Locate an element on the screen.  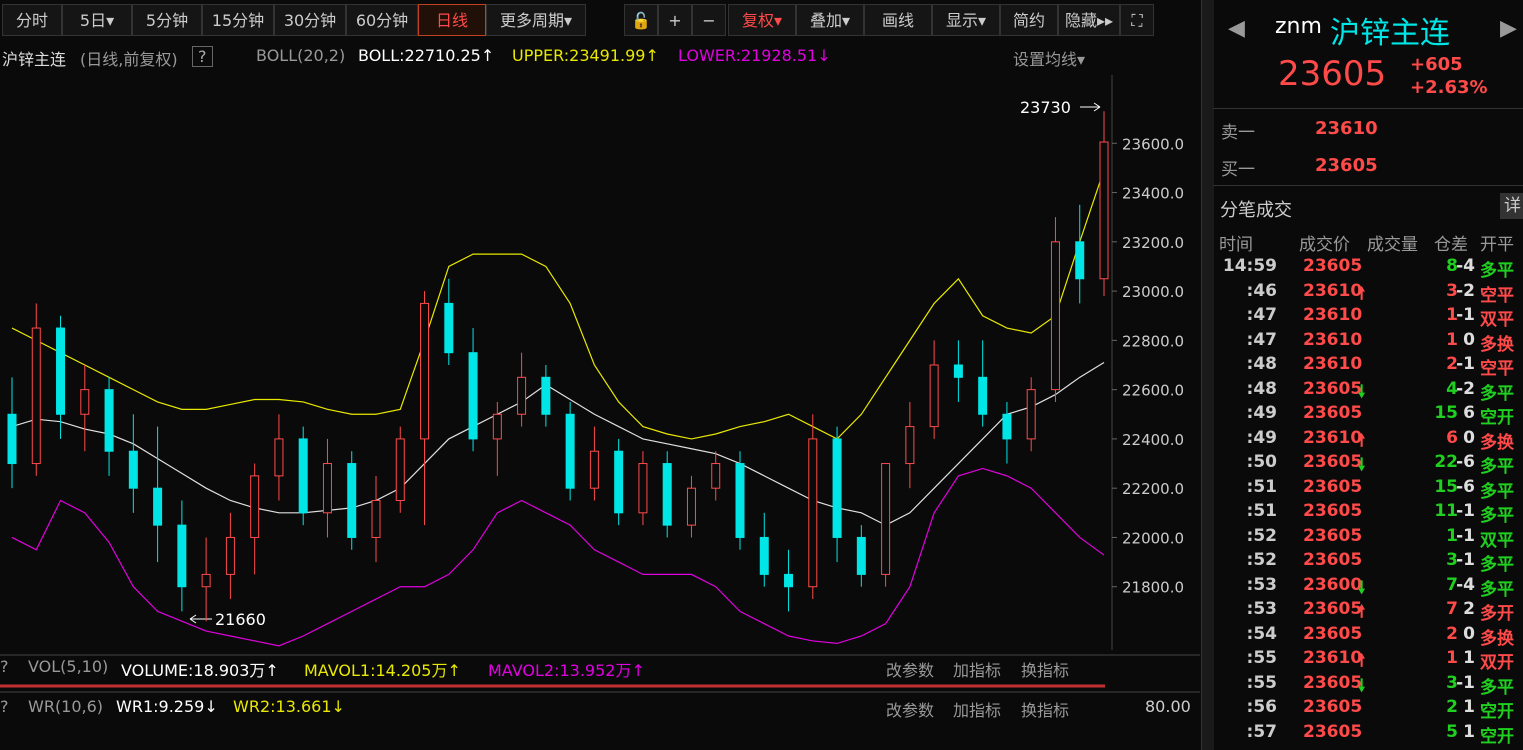
y-tick-label: 22200.0 is located at coordinates (1153, 489).